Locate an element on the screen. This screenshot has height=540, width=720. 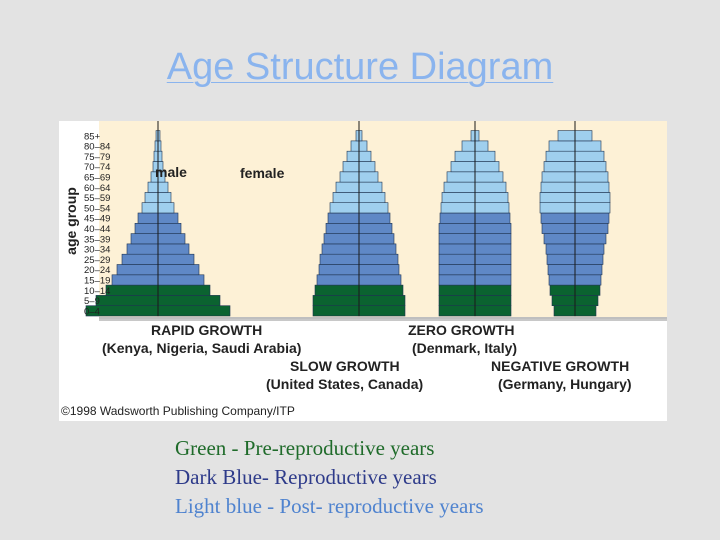
age-tick-label: 40–44 is located at coordinates (97, 229).